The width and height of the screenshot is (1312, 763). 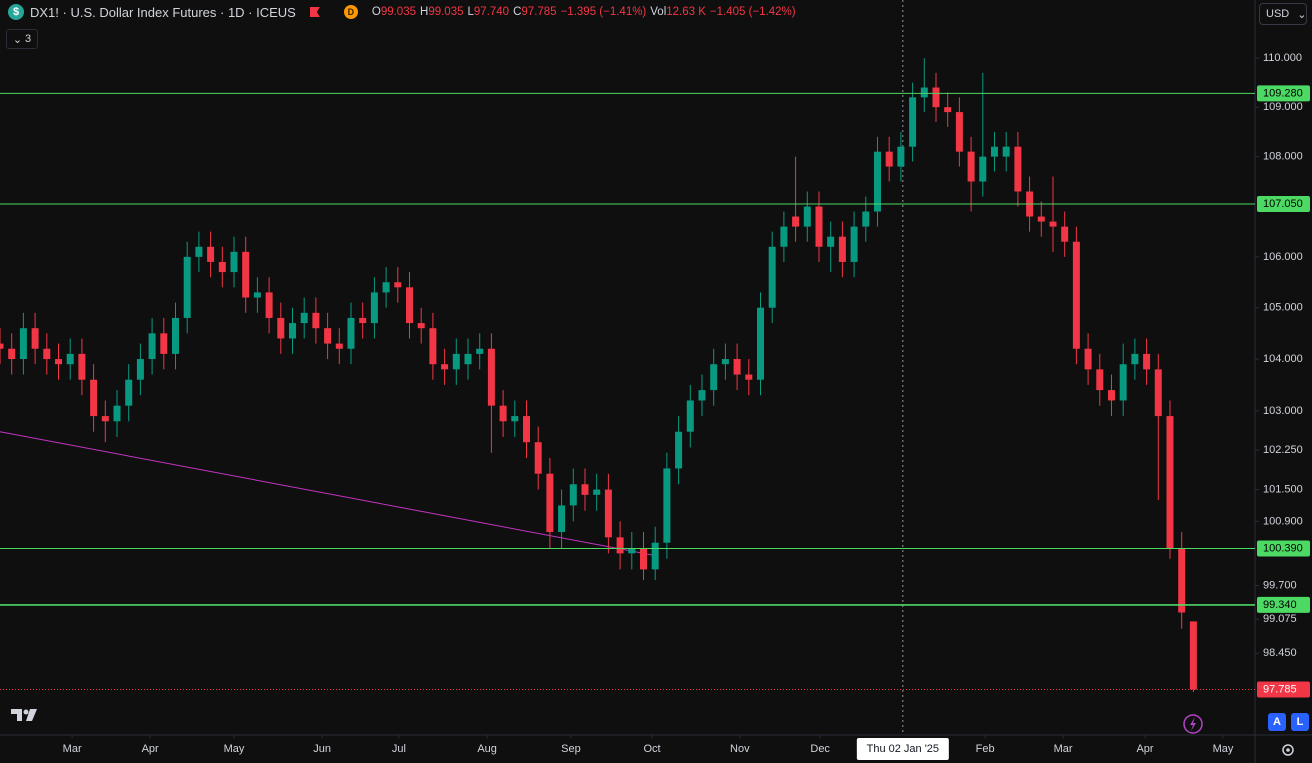 I want to click on chevron: ⌄, so click(x=17, y=39).